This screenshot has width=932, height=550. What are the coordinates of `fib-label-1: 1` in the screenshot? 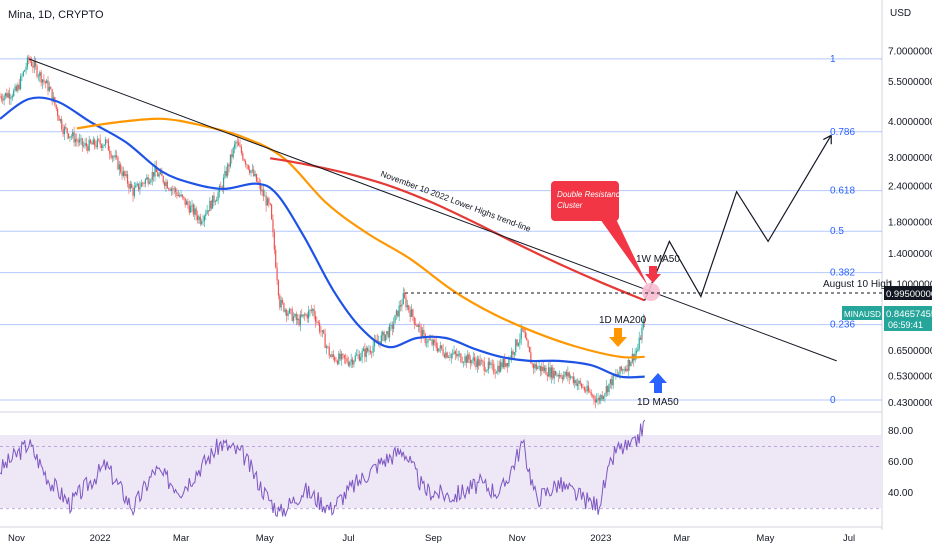 It's located at (833, 59).